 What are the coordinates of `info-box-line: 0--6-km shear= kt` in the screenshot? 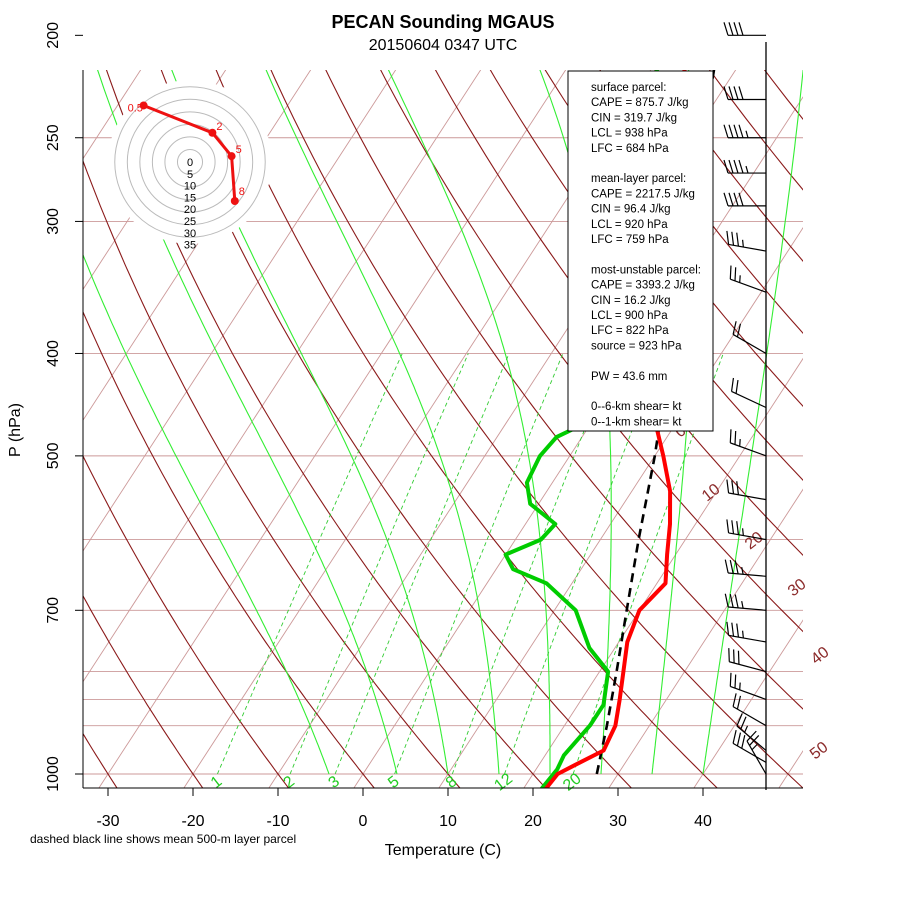 It's located at (636, 407).